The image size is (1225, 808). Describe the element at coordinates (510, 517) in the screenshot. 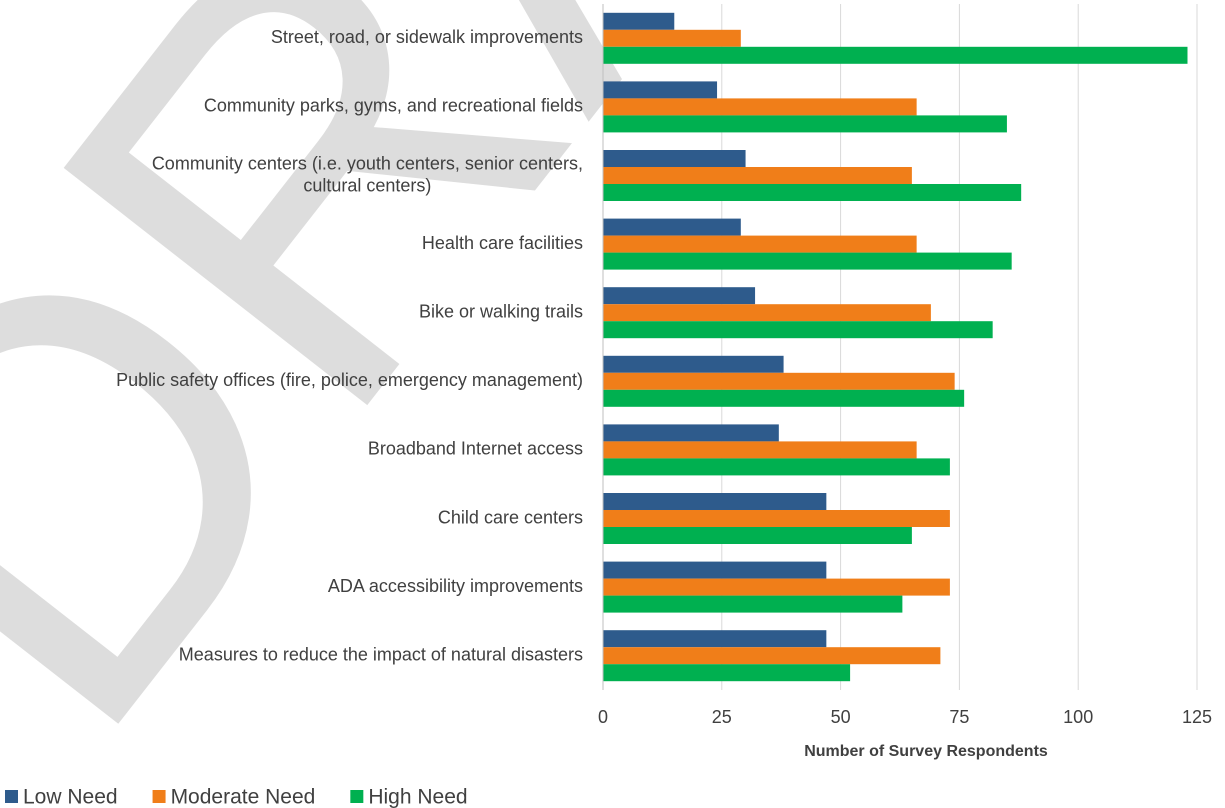

I see `y-tick-label: Child care centers` at that location.